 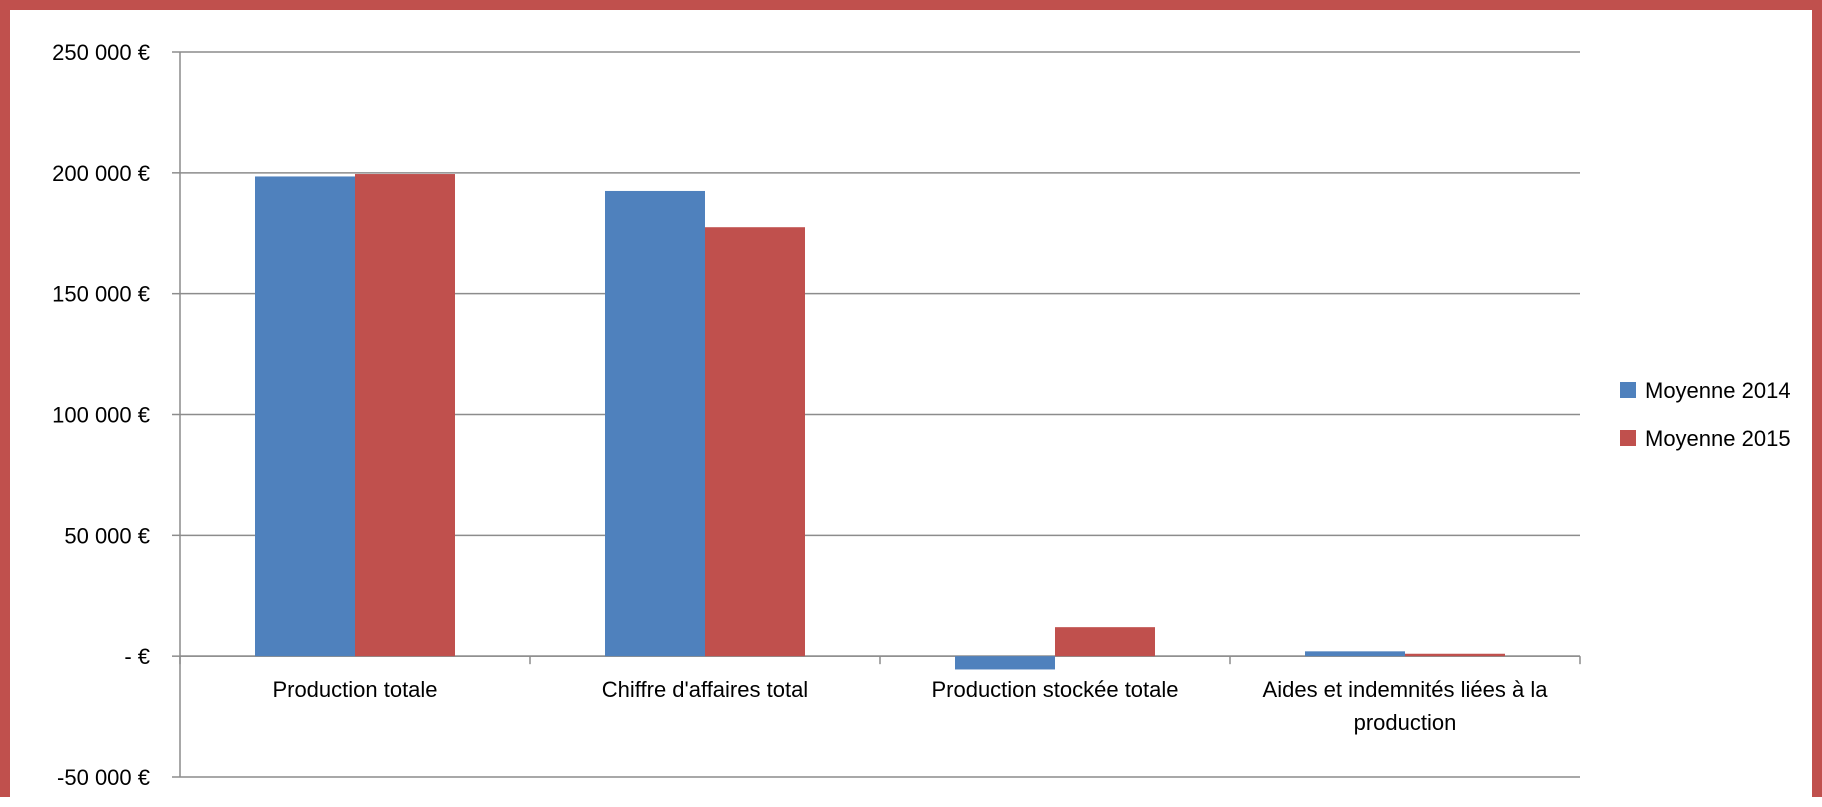 I want to click on y-tick-label: 50 000 €, so click(x=107, y=535).